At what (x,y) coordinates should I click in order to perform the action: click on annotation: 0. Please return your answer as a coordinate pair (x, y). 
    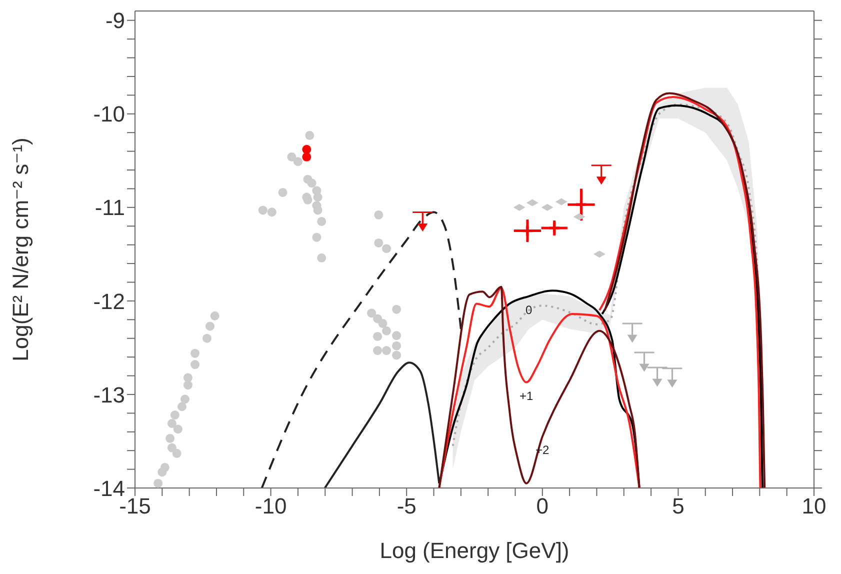
    Looking at the image, I should click on (528, 309).